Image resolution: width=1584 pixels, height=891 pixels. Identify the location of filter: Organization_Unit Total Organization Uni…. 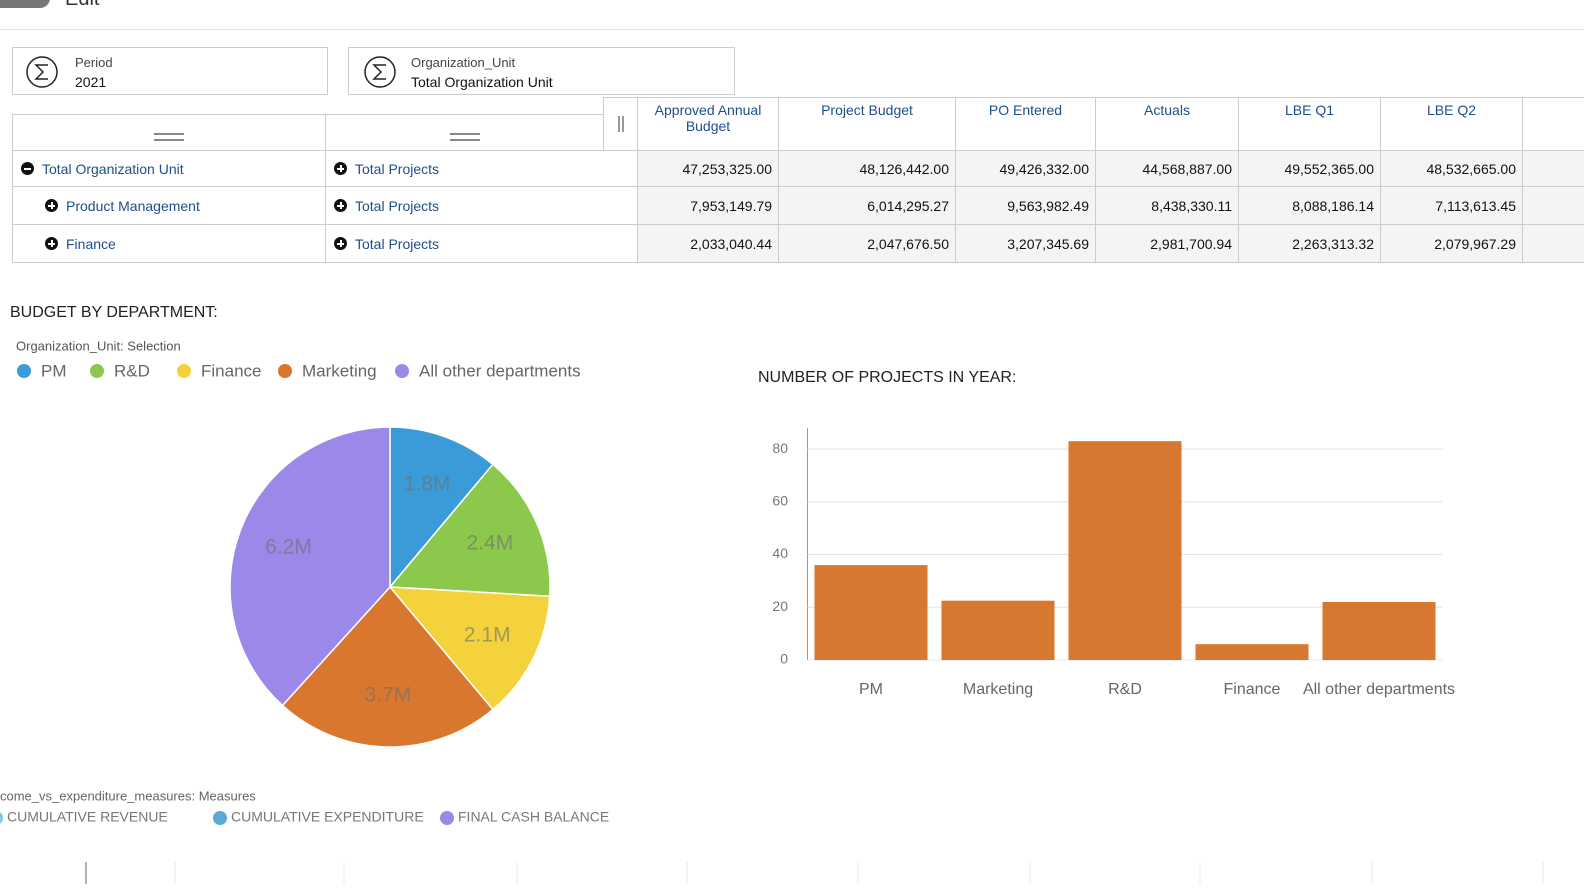
(541, 71).